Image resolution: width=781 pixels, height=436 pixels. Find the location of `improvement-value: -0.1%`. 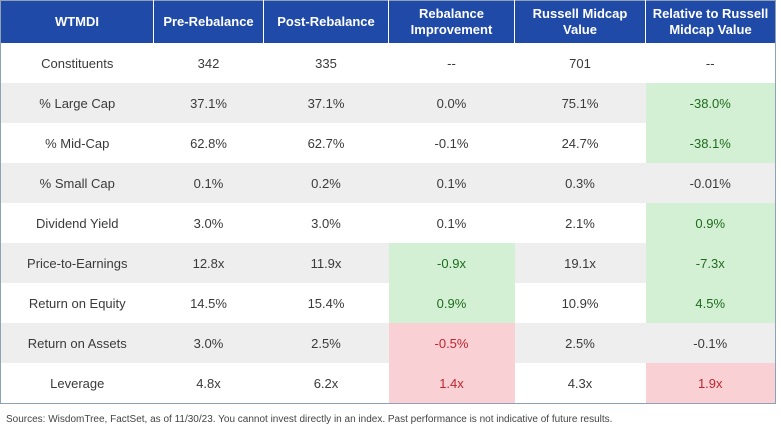

improvement-value: -0.1% is located at coordinates (451, 143).